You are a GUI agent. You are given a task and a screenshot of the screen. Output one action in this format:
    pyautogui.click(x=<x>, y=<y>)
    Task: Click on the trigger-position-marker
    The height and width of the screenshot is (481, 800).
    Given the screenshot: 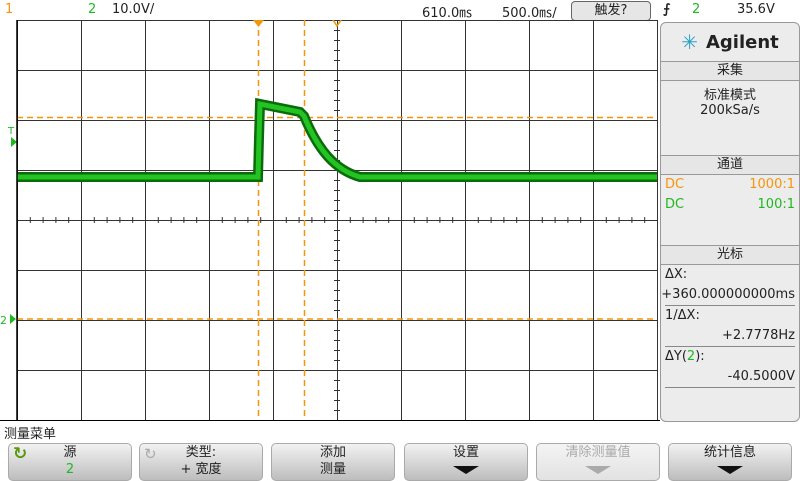 What is the action you would take?
    pyautogui.click(x=258, y=23)
    